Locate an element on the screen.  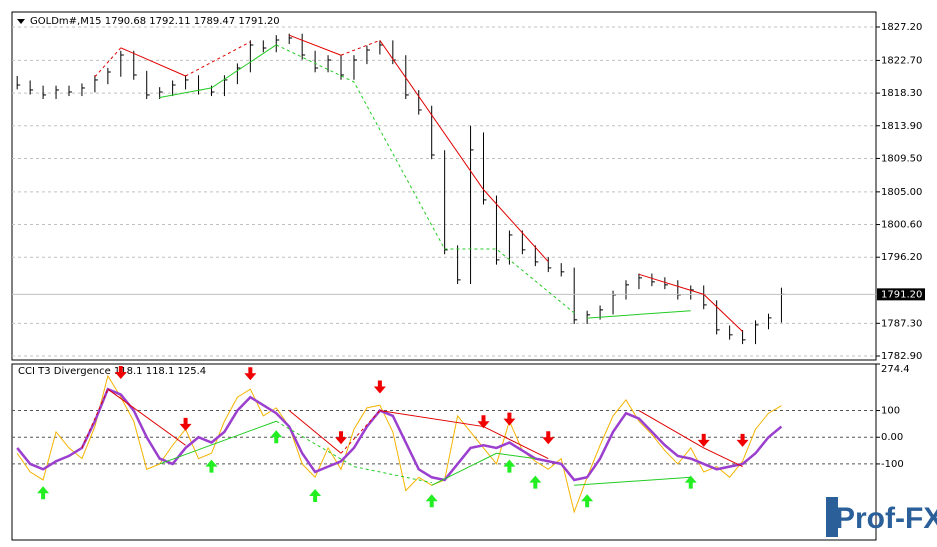
y-tick-label: 1818.30 is located at coordinates (901, 93).